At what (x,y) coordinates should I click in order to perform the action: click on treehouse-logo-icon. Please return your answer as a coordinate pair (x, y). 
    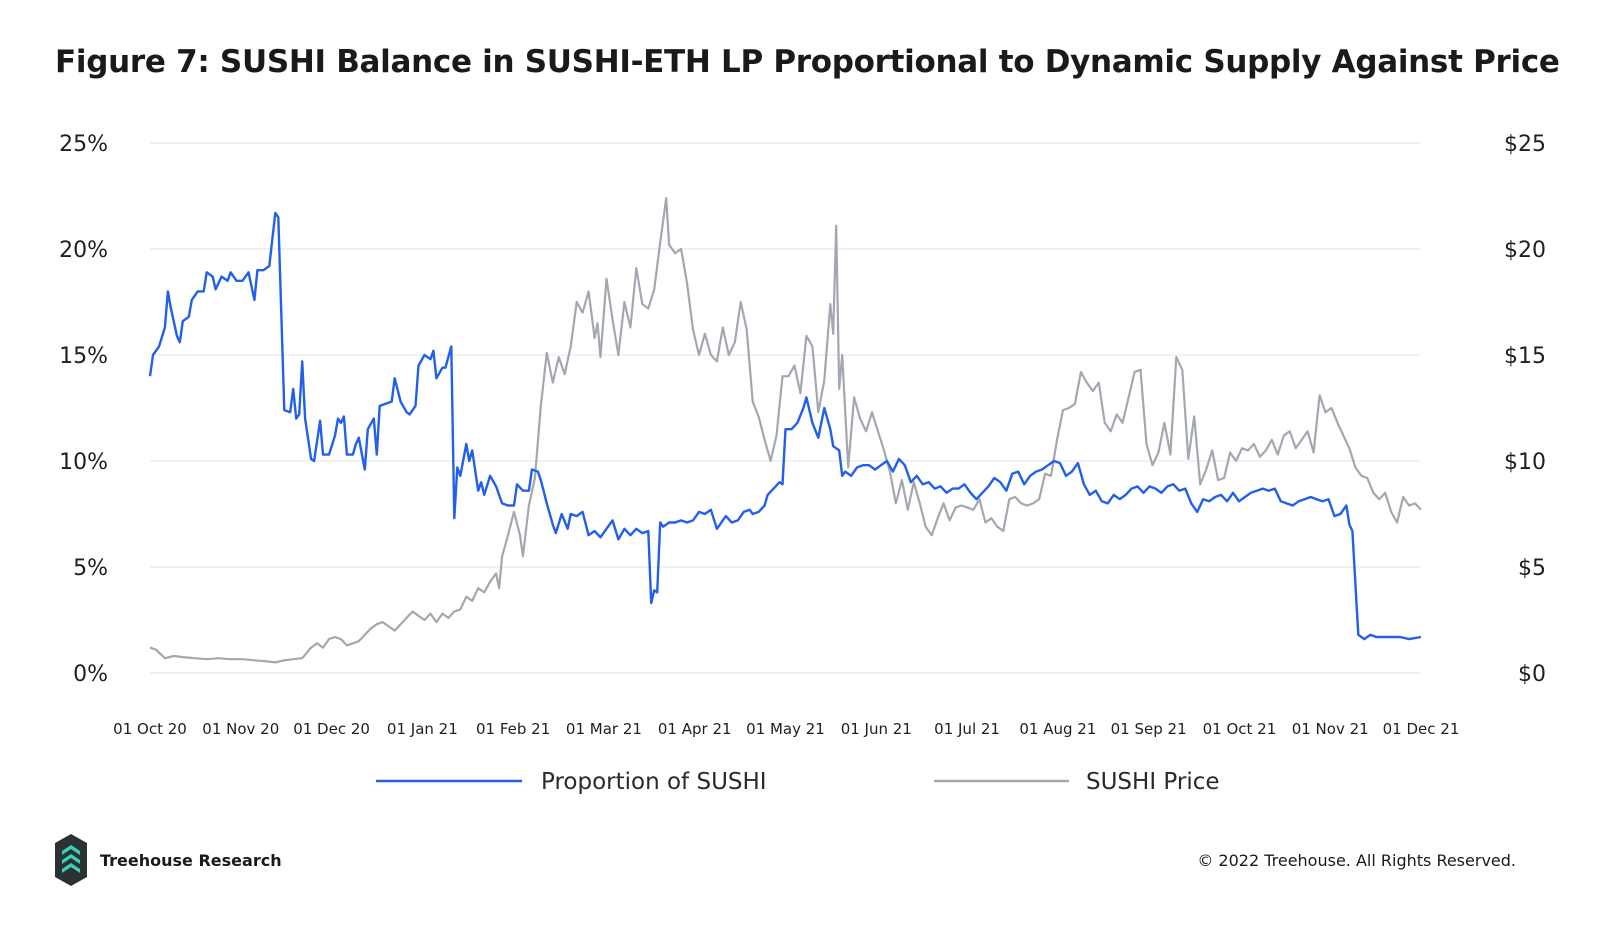
    Looking at the image, I should click on (71, 860).